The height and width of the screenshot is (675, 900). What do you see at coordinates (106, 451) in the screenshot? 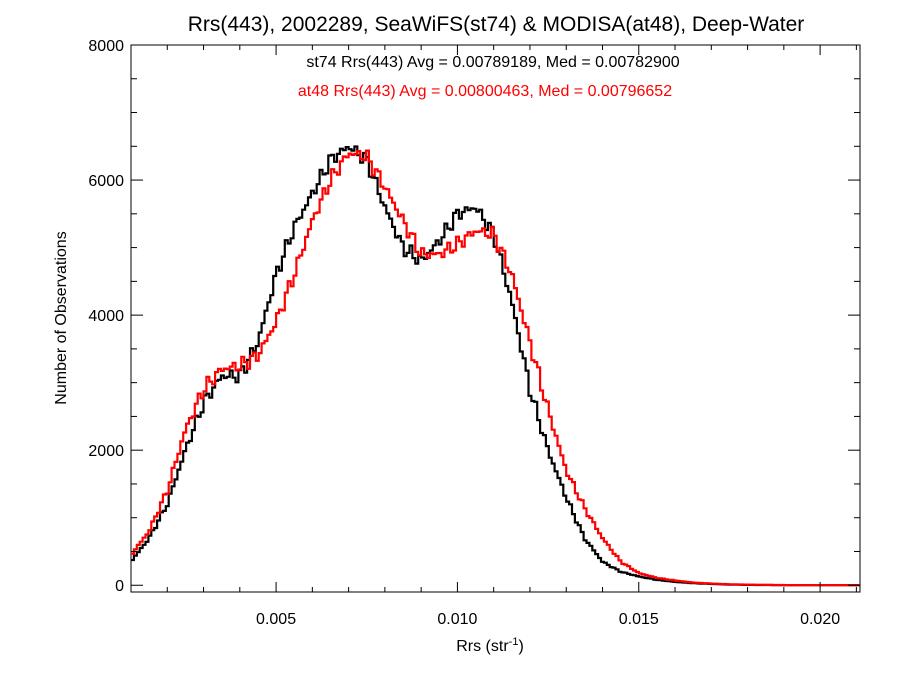
I see `y-tick-label: 2000` at bounding box center [106, 451].